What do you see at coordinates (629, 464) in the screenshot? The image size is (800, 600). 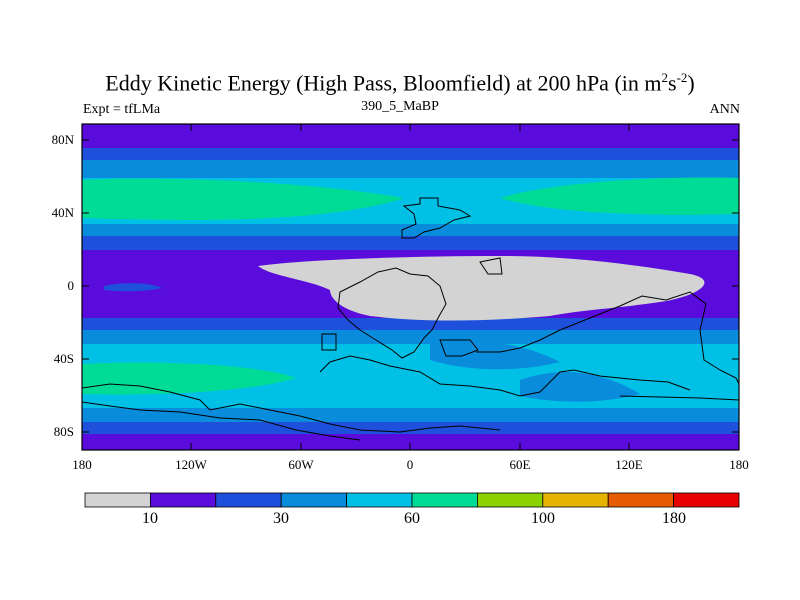 I see `lon-label: 120E` at bounding box center [629, 464].